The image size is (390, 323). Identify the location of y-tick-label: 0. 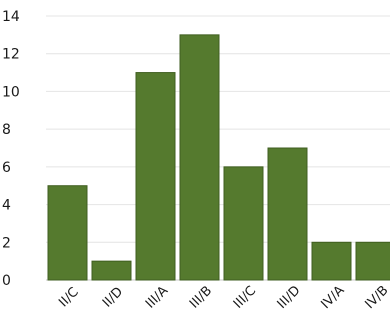
(6, 281).